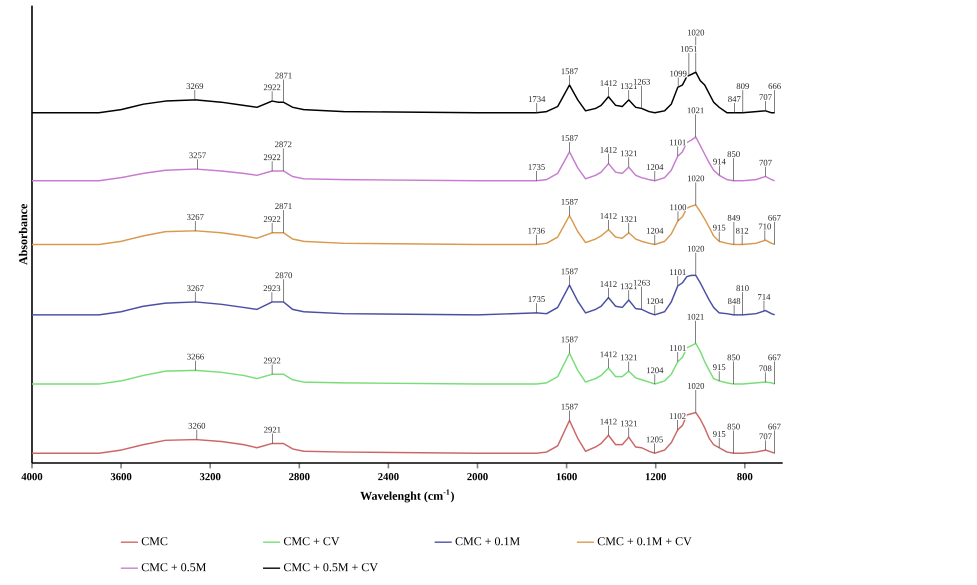  What do you see at coordinates (174, 567) in the screenshot?
I see `legend-label: CMC + 0.5M` at bounding box center [174, 567].